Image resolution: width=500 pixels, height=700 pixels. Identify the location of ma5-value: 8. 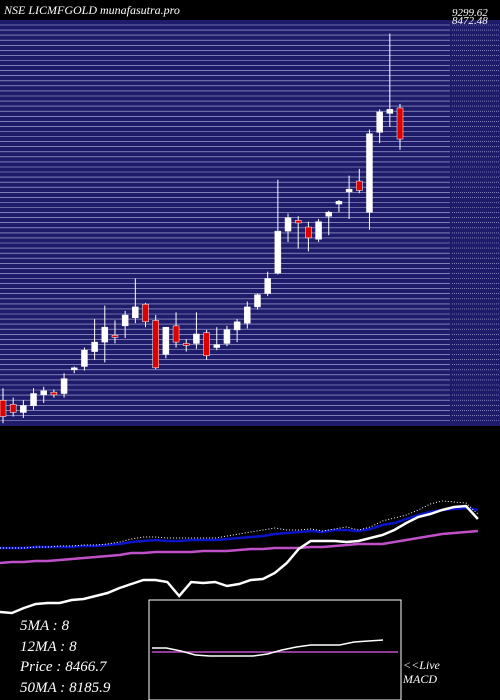
(65, 626).